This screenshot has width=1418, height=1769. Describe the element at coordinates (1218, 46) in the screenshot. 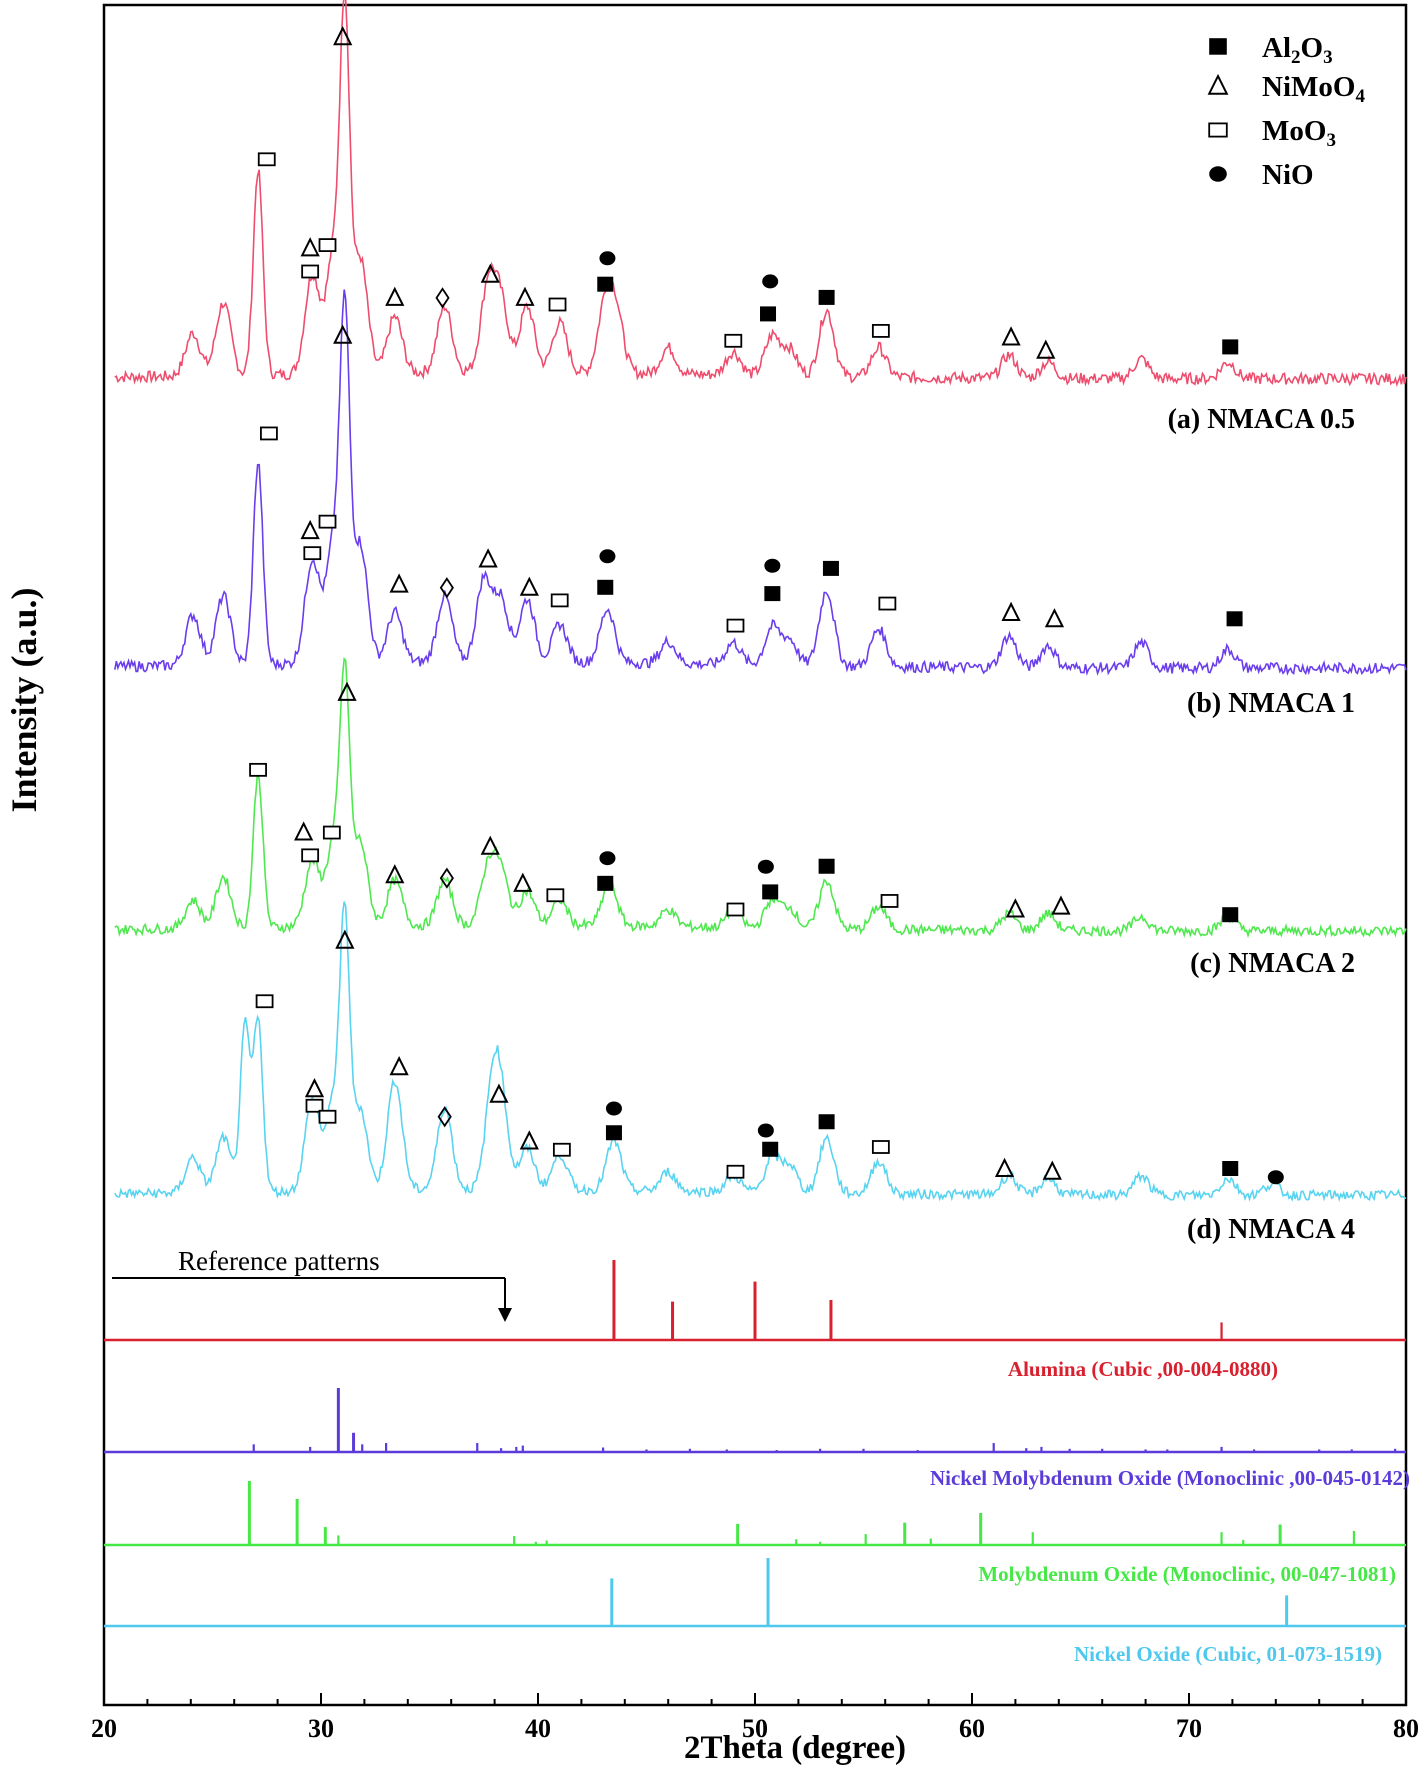

I see `legend-symbol-filled-square` at that location.